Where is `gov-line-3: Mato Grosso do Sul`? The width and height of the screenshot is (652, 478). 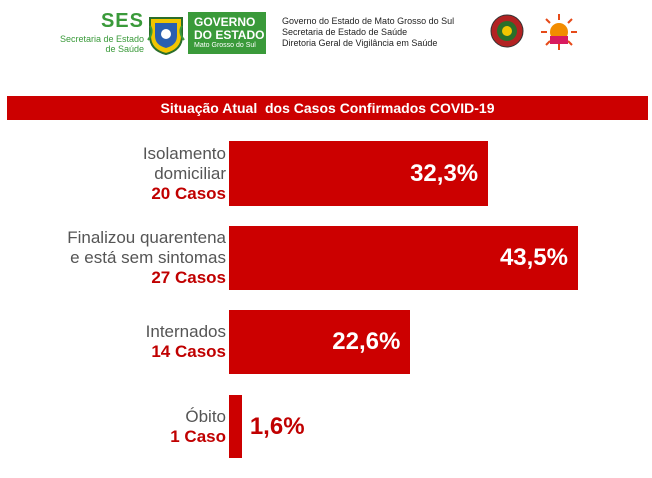 gov-line-3: Mato Grosso do Sul is located at coordinates (225, 45).